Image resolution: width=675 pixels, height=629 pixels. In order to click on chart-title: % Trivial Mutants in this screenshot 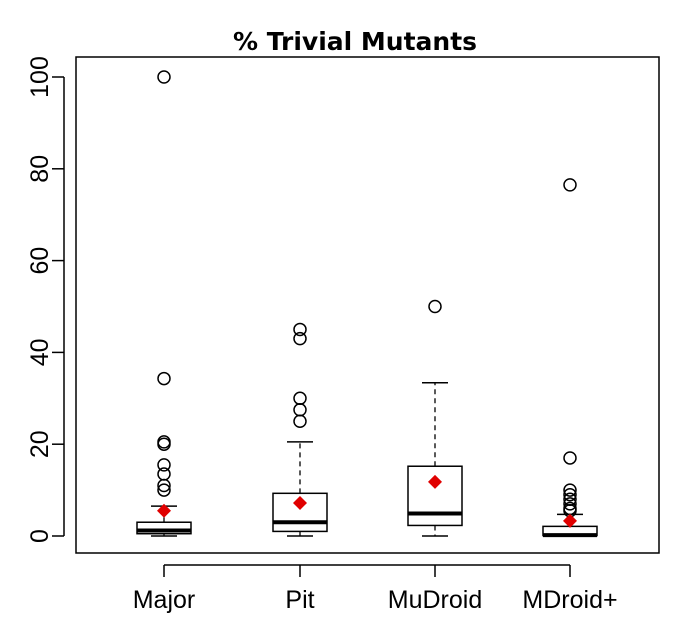, I will do `click(355, 41)`.